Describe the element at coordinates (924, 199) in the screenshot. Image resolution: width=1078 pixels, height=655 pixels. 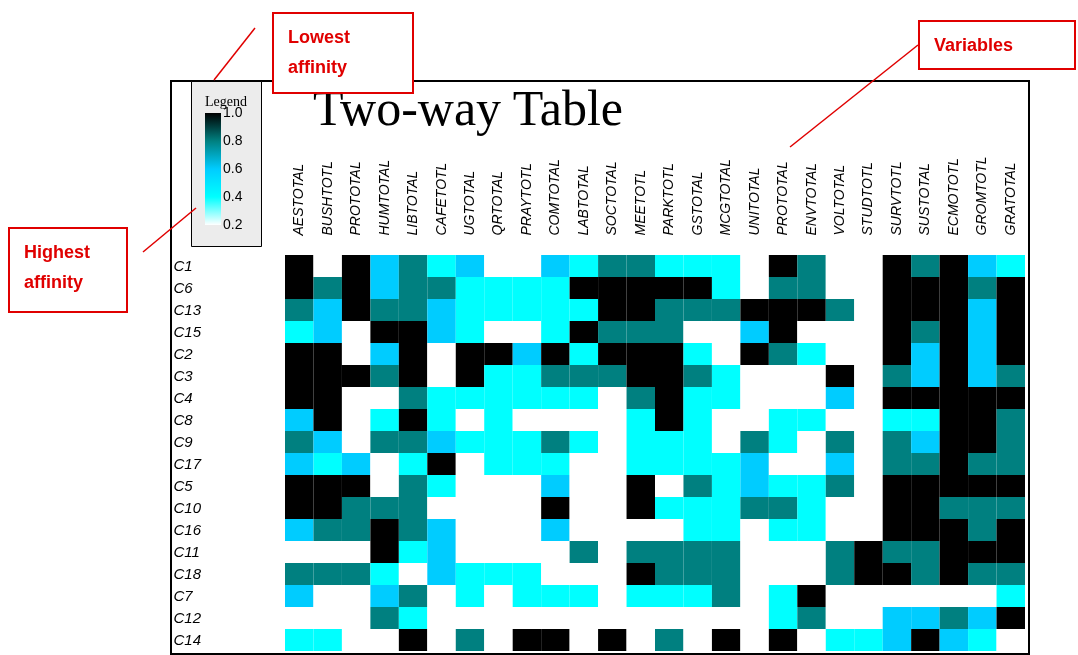
I see `x-tick-label: SUSTOTAL` at that location.